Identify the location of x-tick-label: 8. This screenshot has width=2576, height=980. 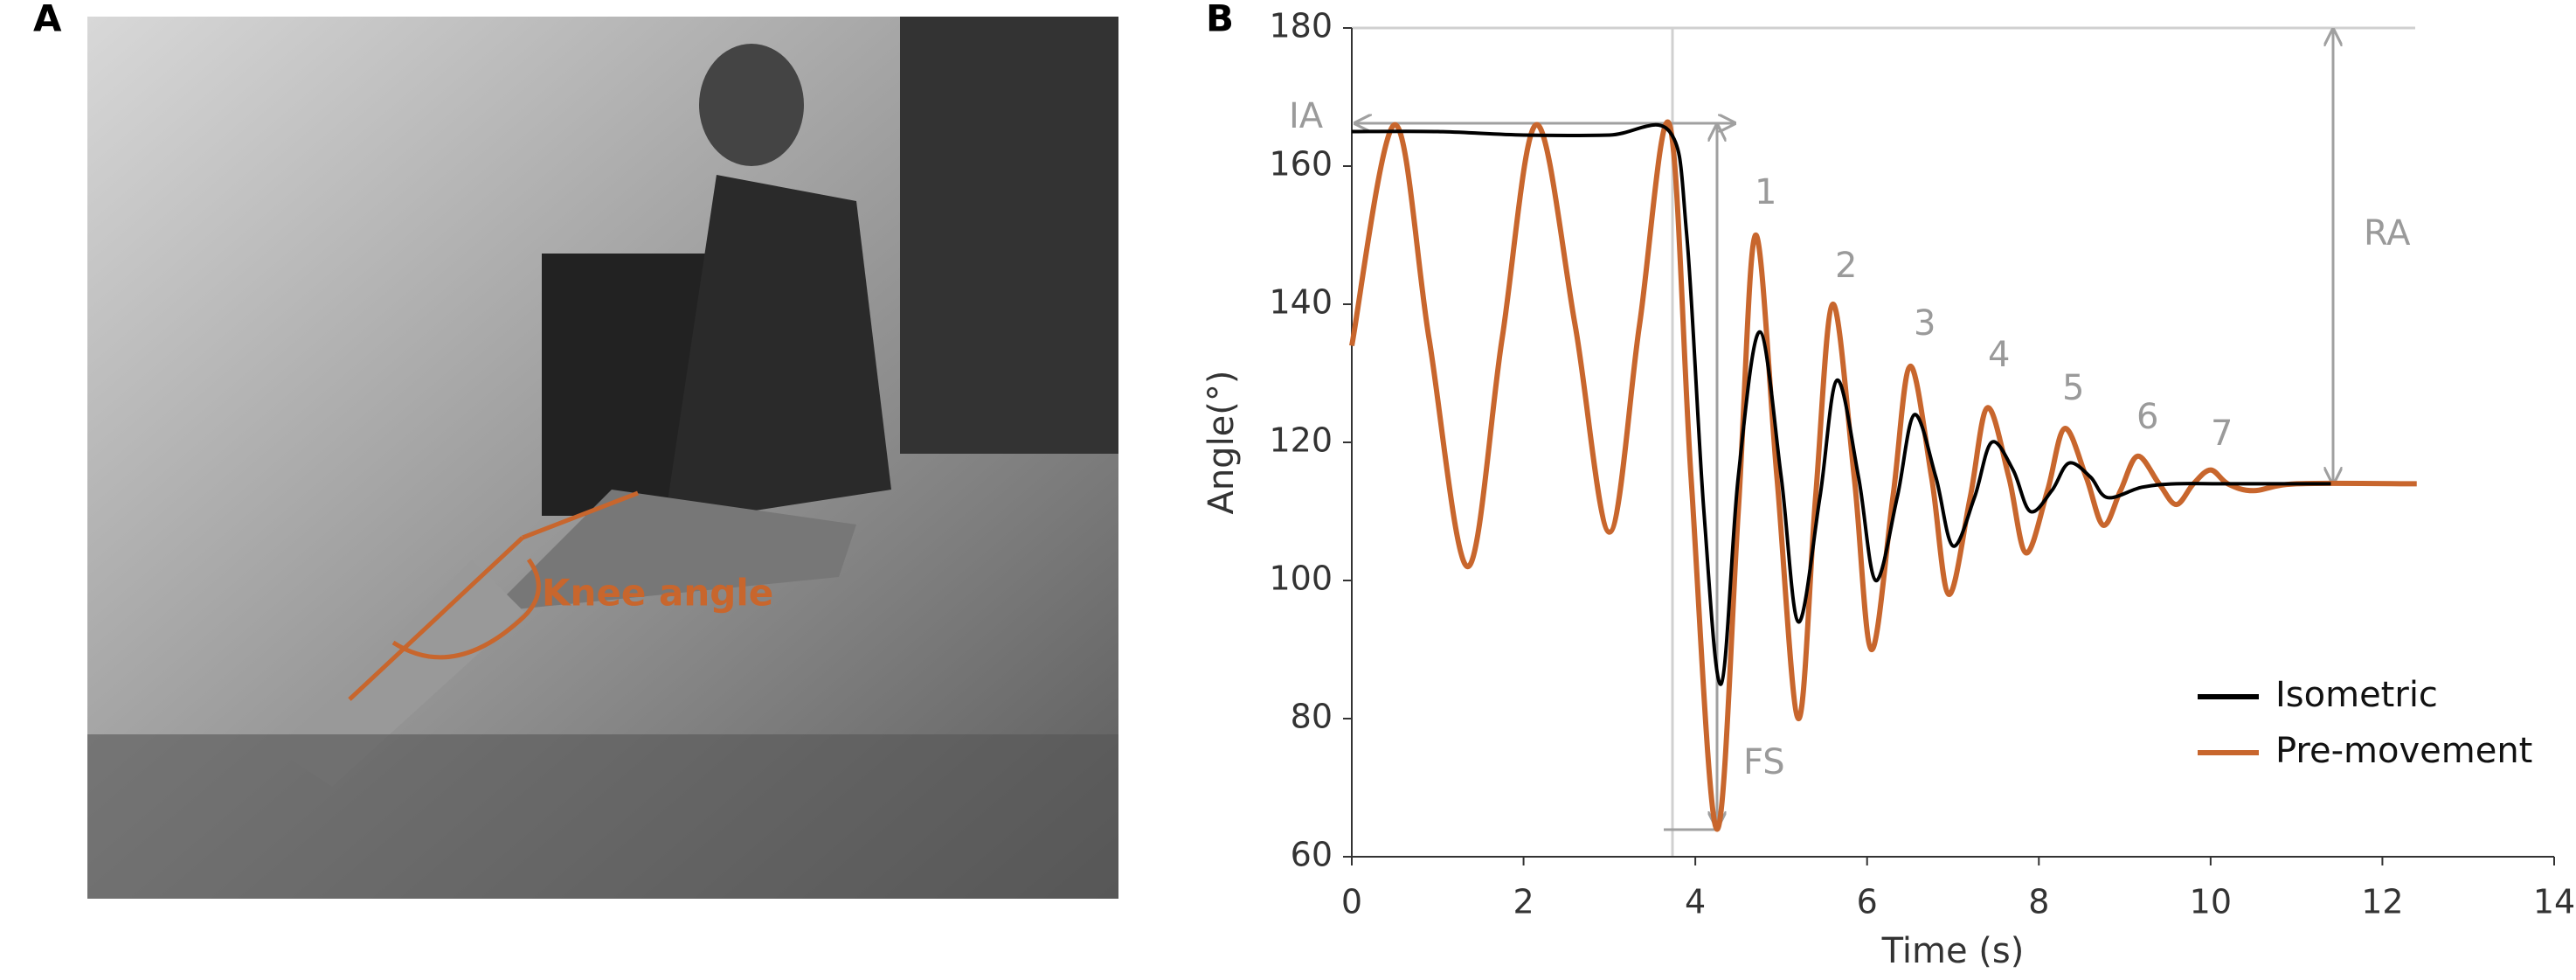
(2038, 902).